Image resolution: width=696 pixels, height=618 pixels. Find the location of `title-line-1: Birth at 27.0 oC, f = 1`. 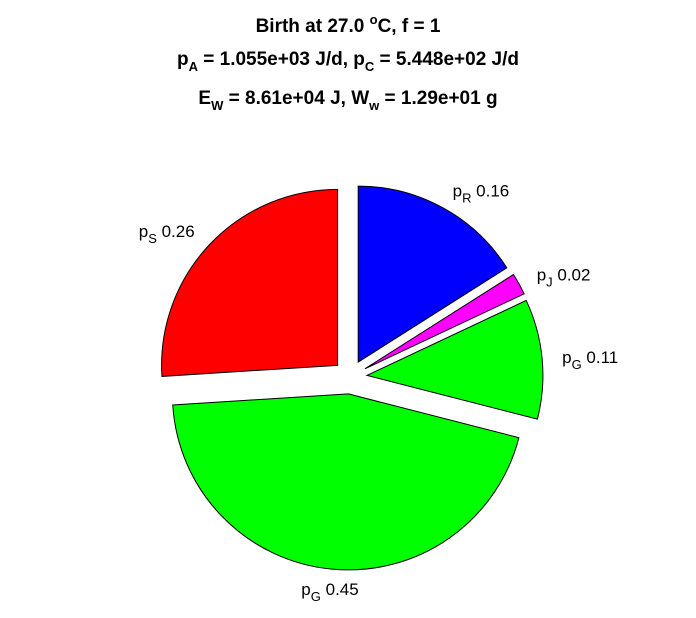

title-line-1: Birth at 27.0 oC, f = 1 is located at coordinates (348, 24).